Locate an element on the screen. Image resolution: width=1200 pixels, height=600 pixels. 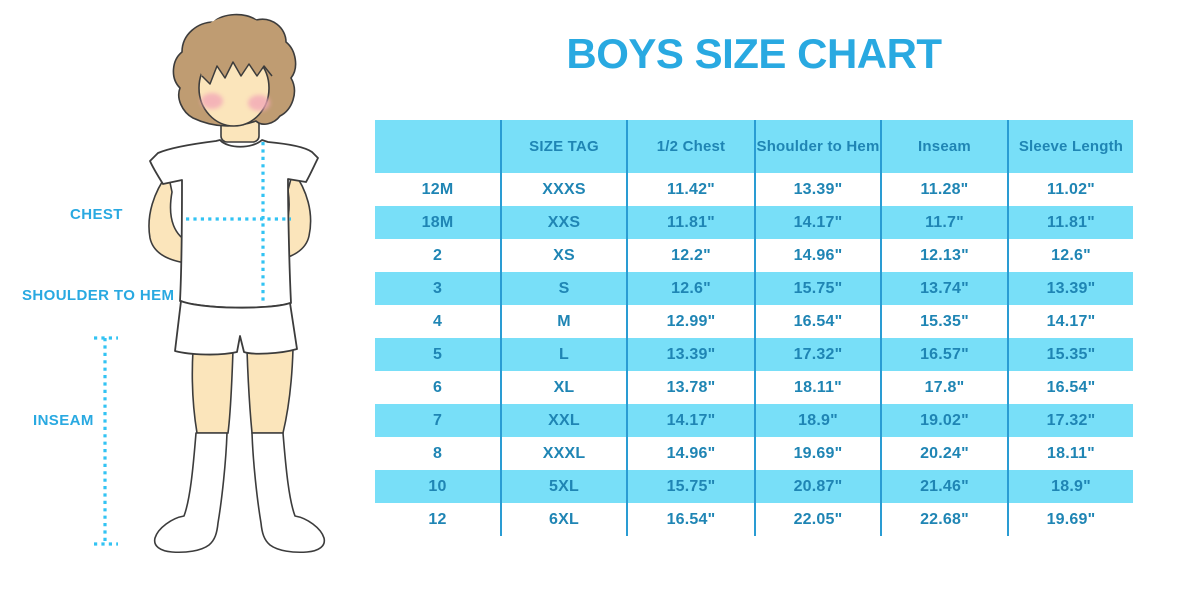
measurement-cell: 17.8" is located at coordinates (944, 387).